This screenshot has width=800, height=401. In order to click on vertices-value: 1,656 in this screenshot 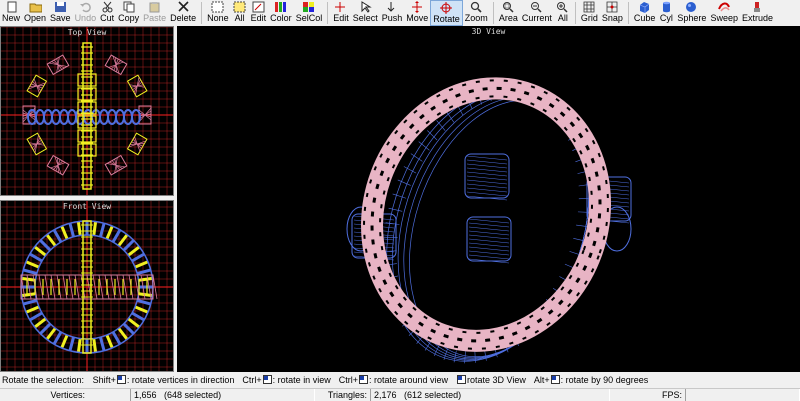, I will do `click(145, 395)`.